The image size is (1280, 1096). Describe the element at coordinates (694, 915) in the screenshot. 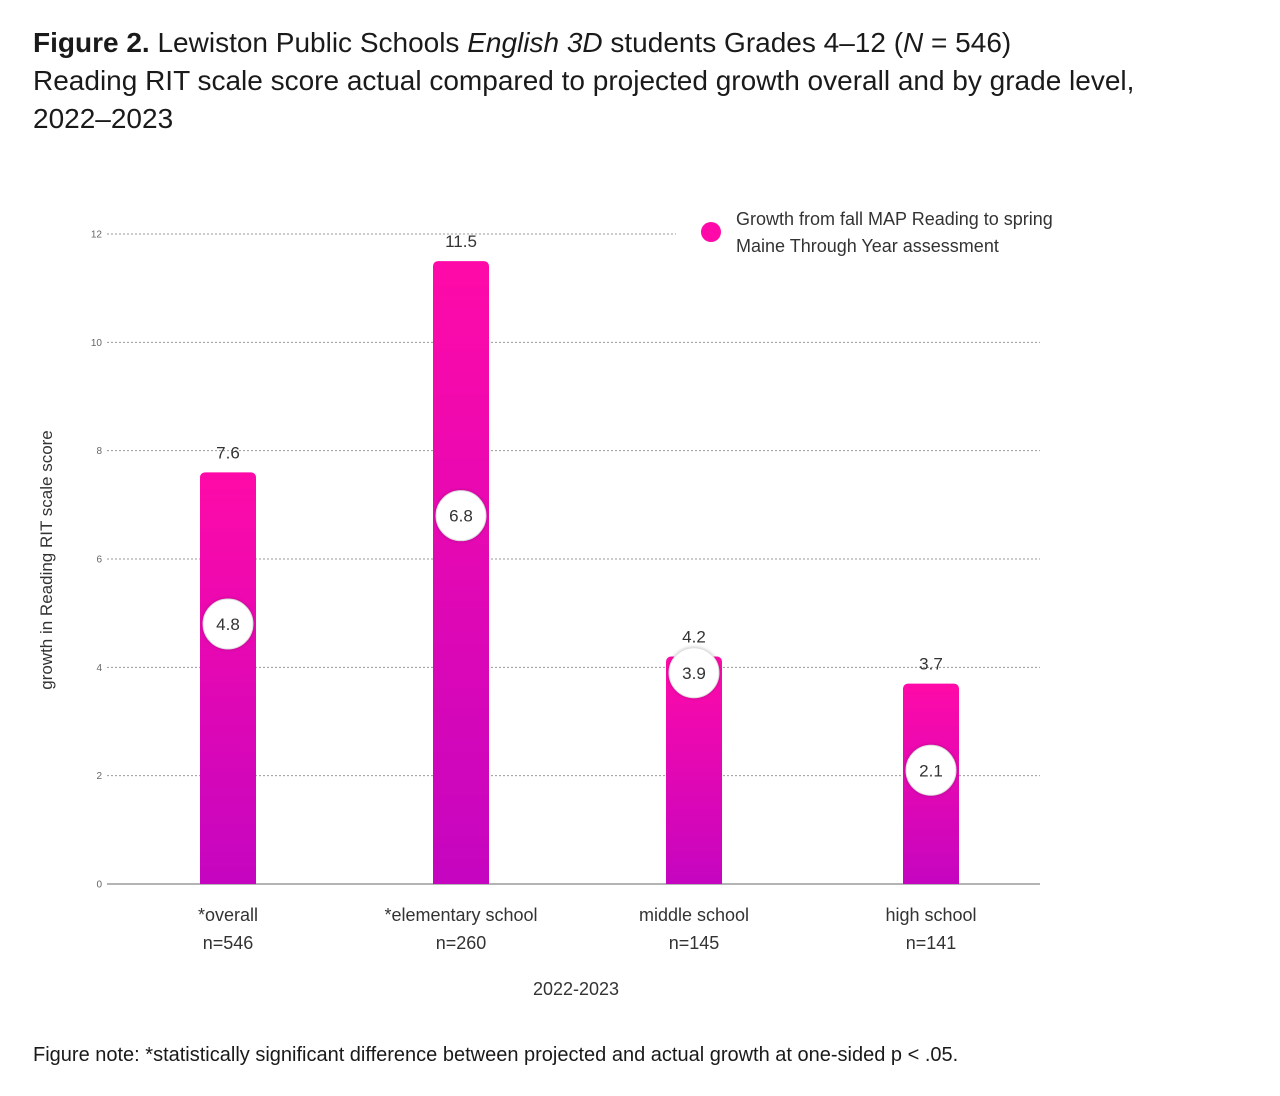

I see `x-category-label: middle school` at that location.